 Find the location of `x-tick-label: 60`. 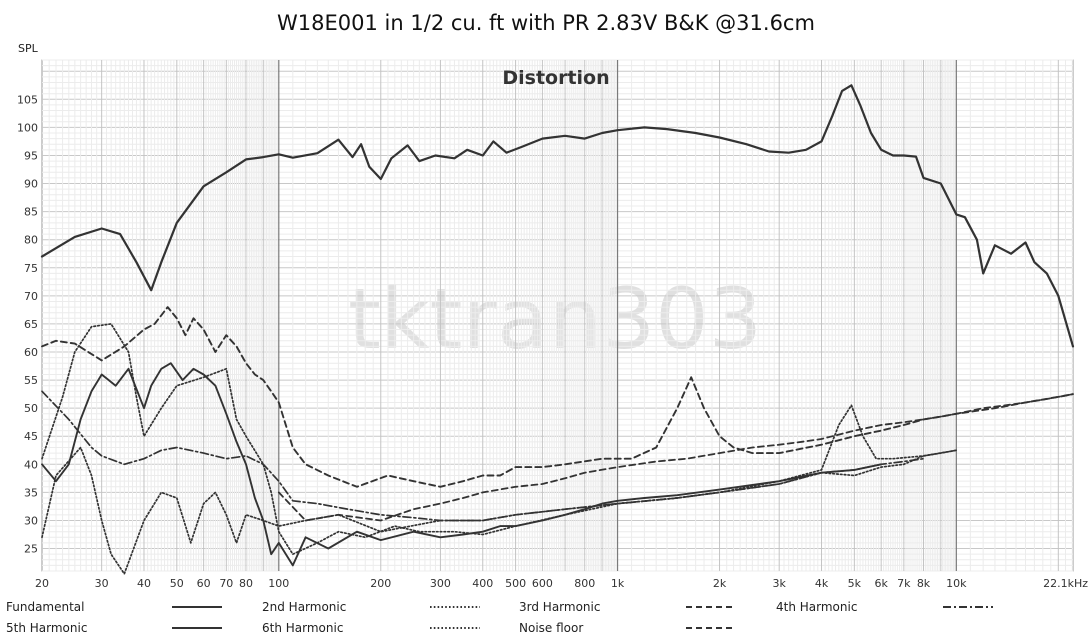

x-tick-label: 60 is located at coordinates (204, 583).